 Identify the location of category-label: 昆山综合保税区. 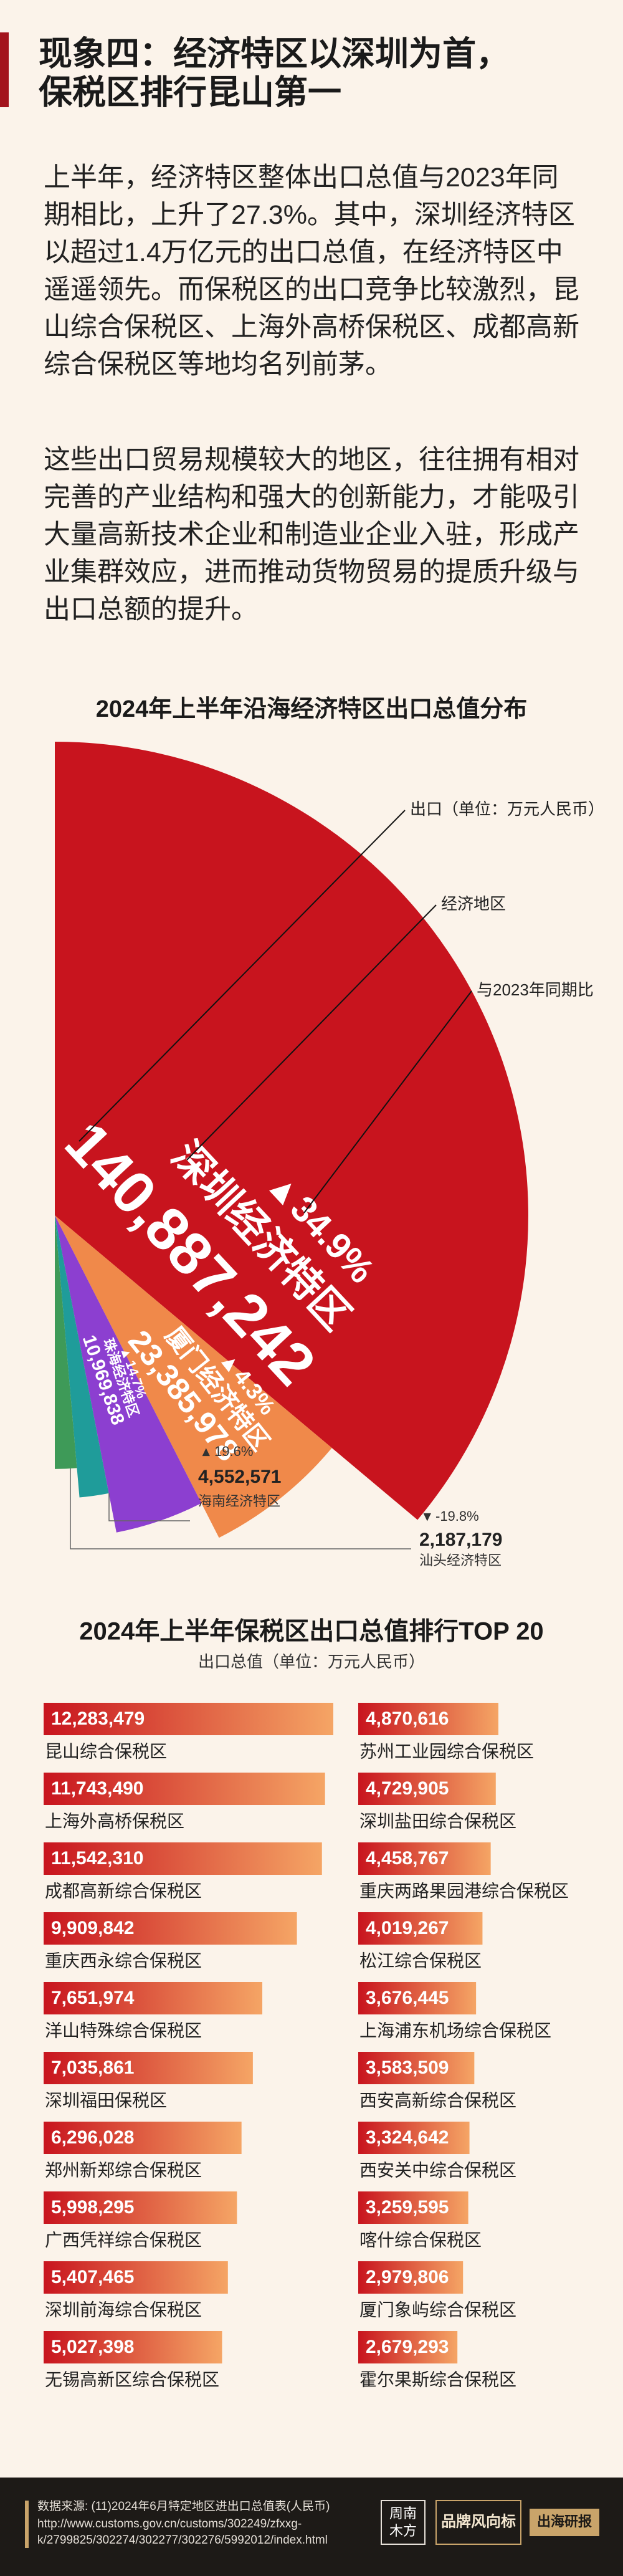
(106, 1751).